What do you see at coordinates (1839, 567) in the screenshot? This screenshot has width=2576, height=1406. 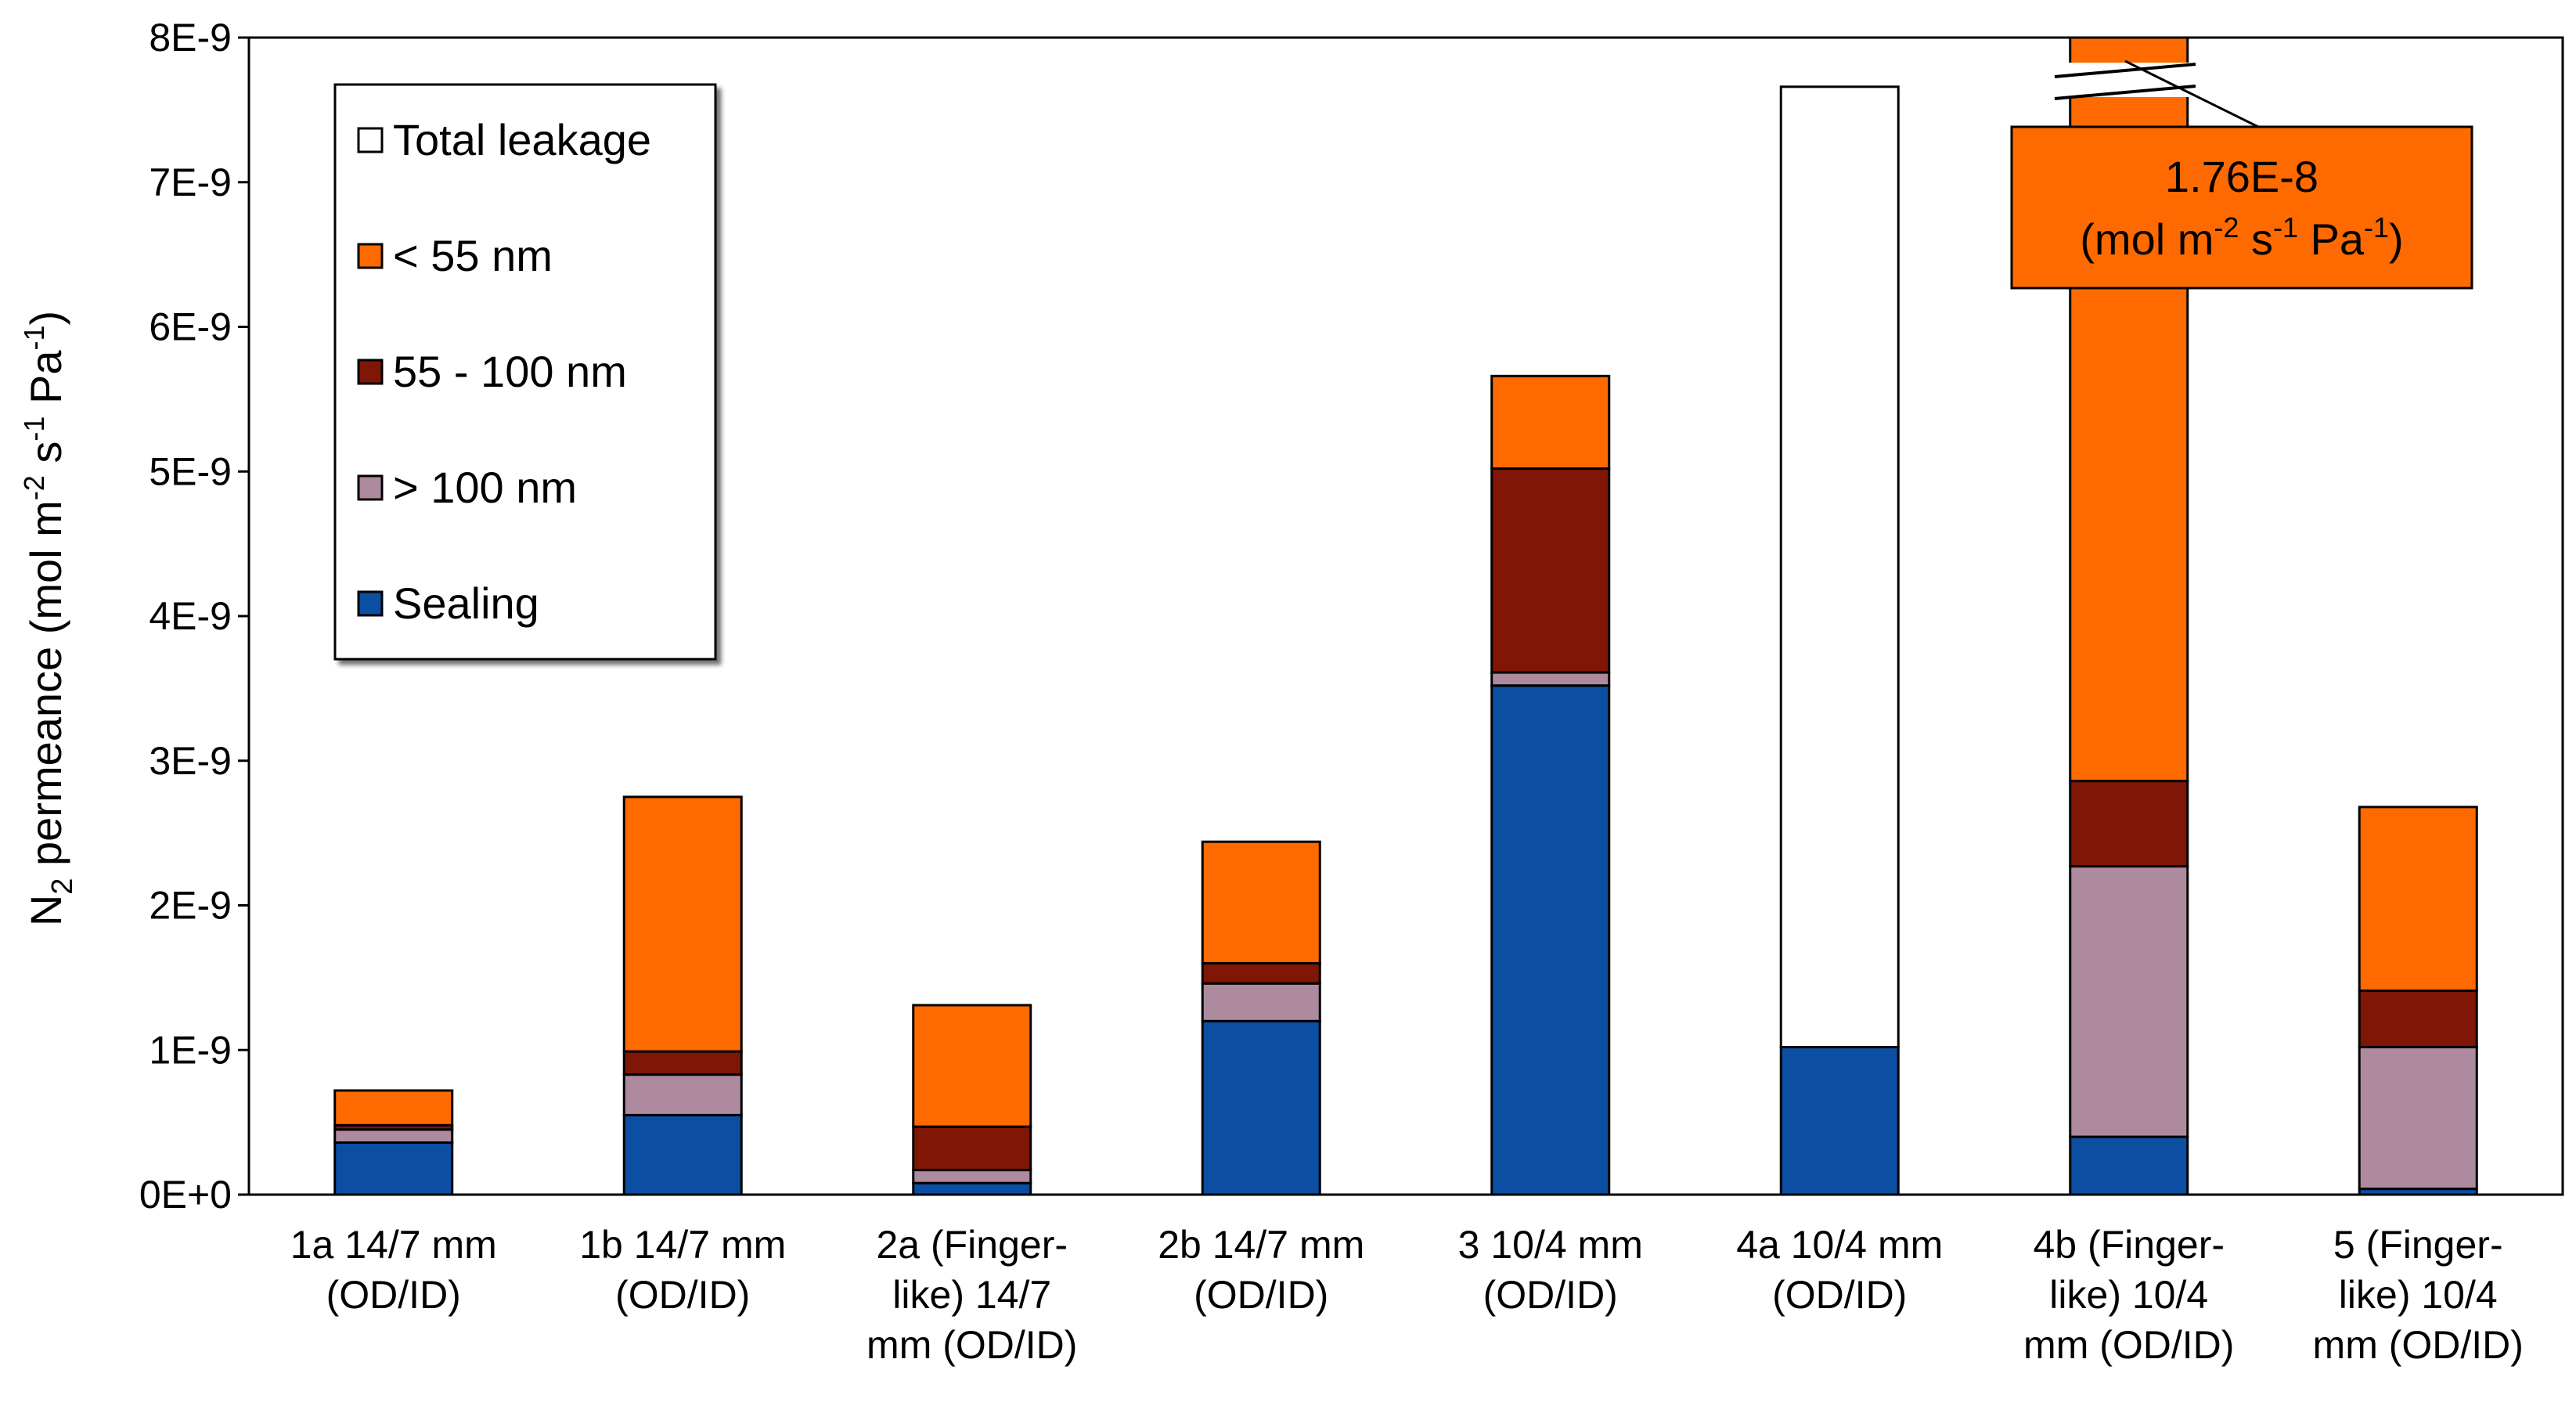 I see `bar-segment-total-leakage` at bounding box center [1839, 567].